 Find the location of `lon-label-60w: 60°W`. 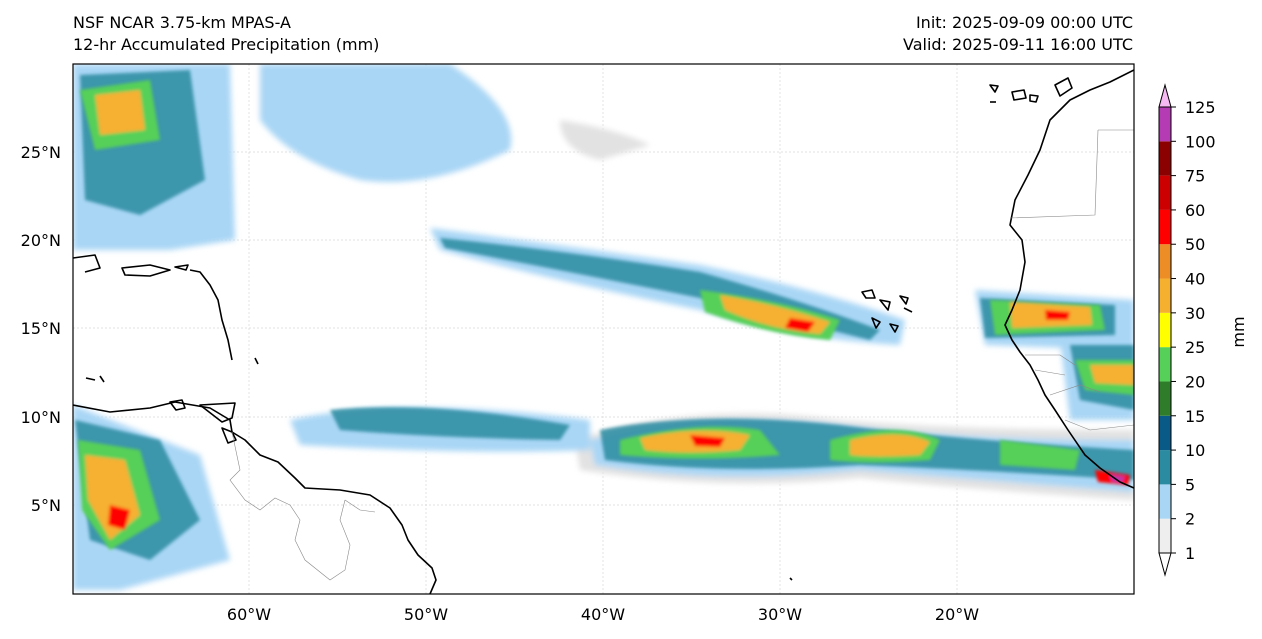

lon-label-60w: 60°W is located at coordinates (249, 614).